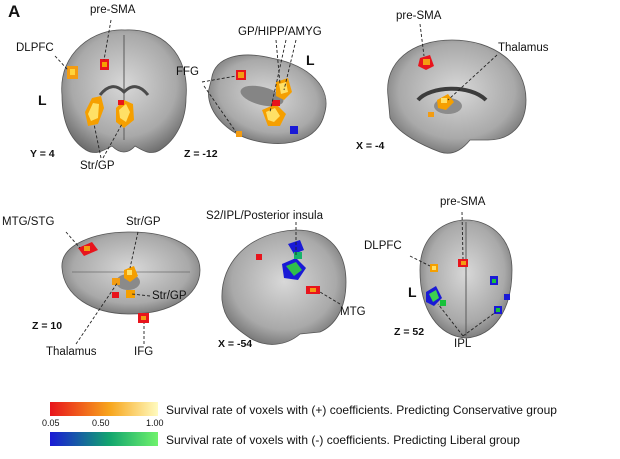 Image resolution: width=620 pixels, height=459 pixels. I want to click on legend-positive-colorbar, so click(104, 409).